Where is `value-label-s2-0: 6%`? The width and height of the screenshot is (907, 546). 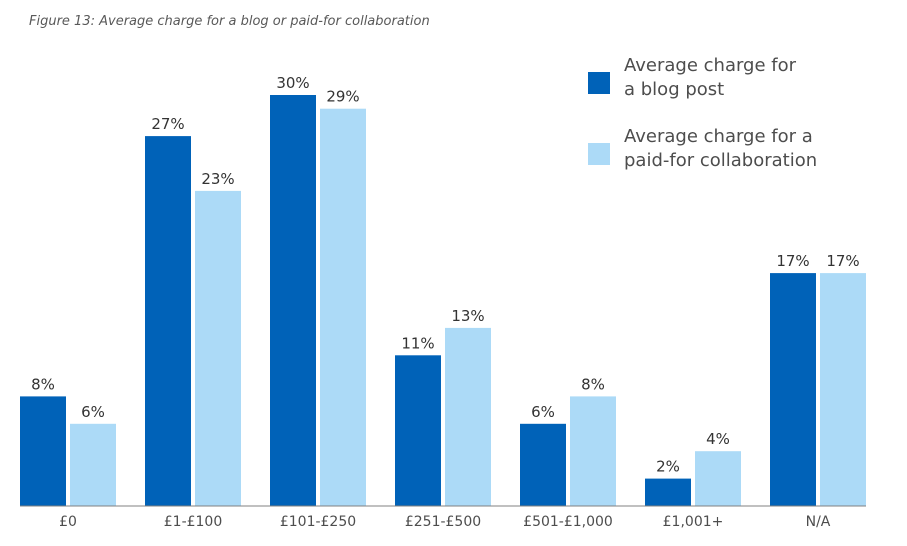 value-label-s2-0: 6% is located at coordinates (93, 412).